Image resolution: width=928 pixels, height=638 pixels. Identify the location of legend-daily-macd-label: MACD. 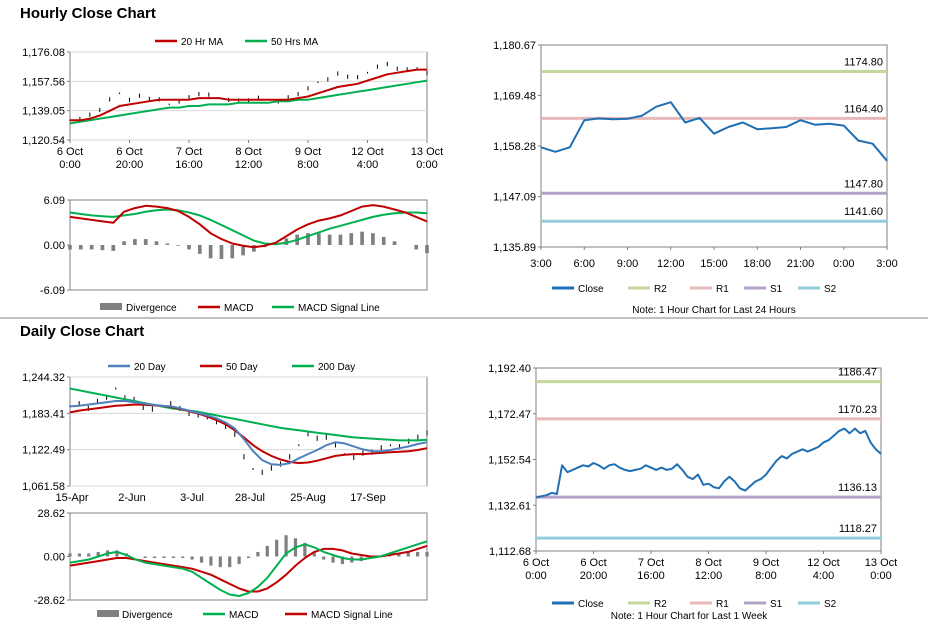
(243, 615).